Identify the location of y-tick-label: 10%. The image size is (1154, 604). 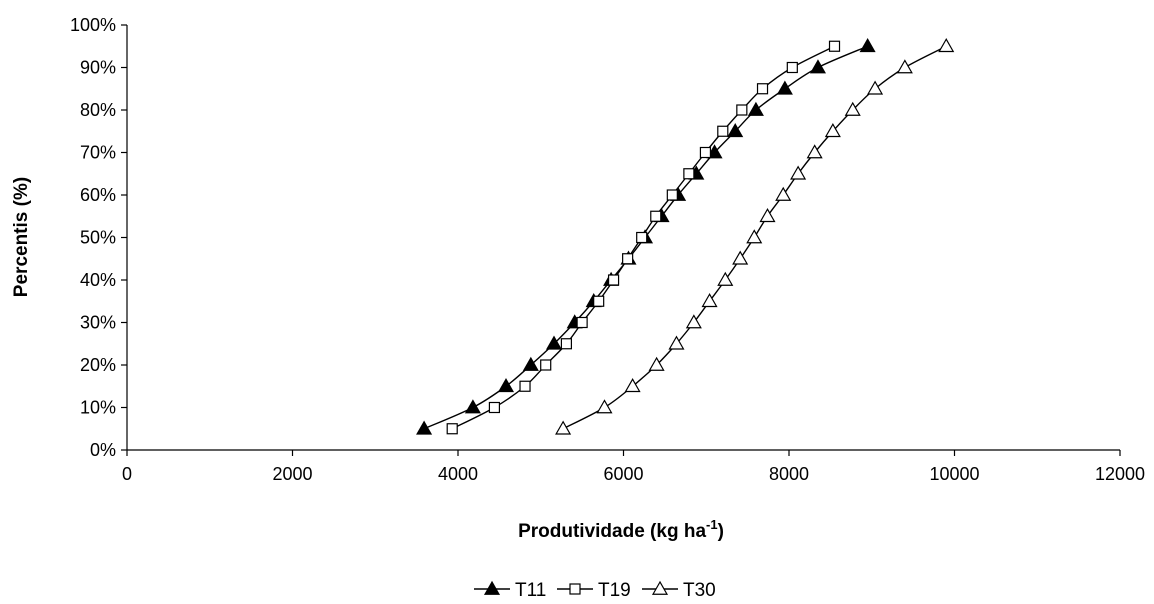
(98, 408).